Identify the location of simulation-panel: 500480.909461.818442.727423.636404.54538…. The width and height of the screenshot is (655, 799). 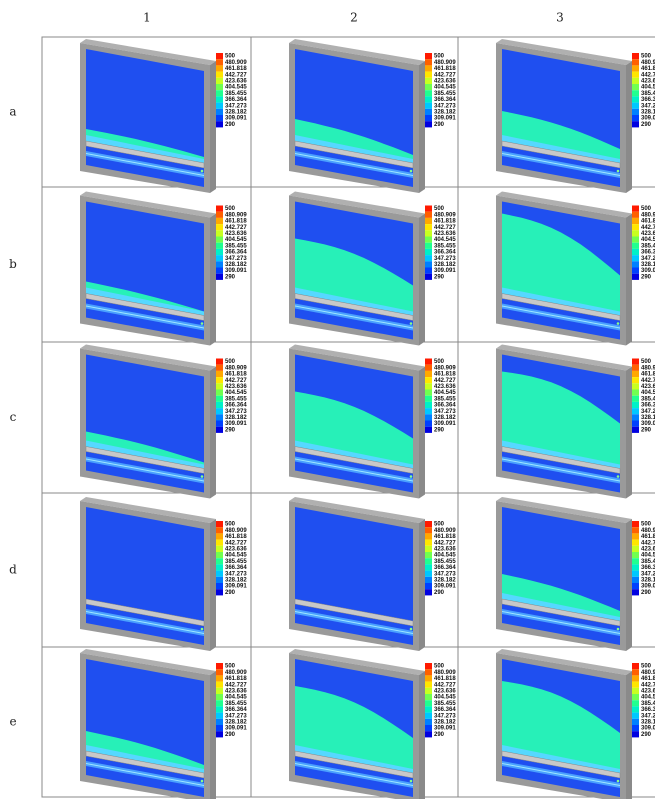
(372, 724).